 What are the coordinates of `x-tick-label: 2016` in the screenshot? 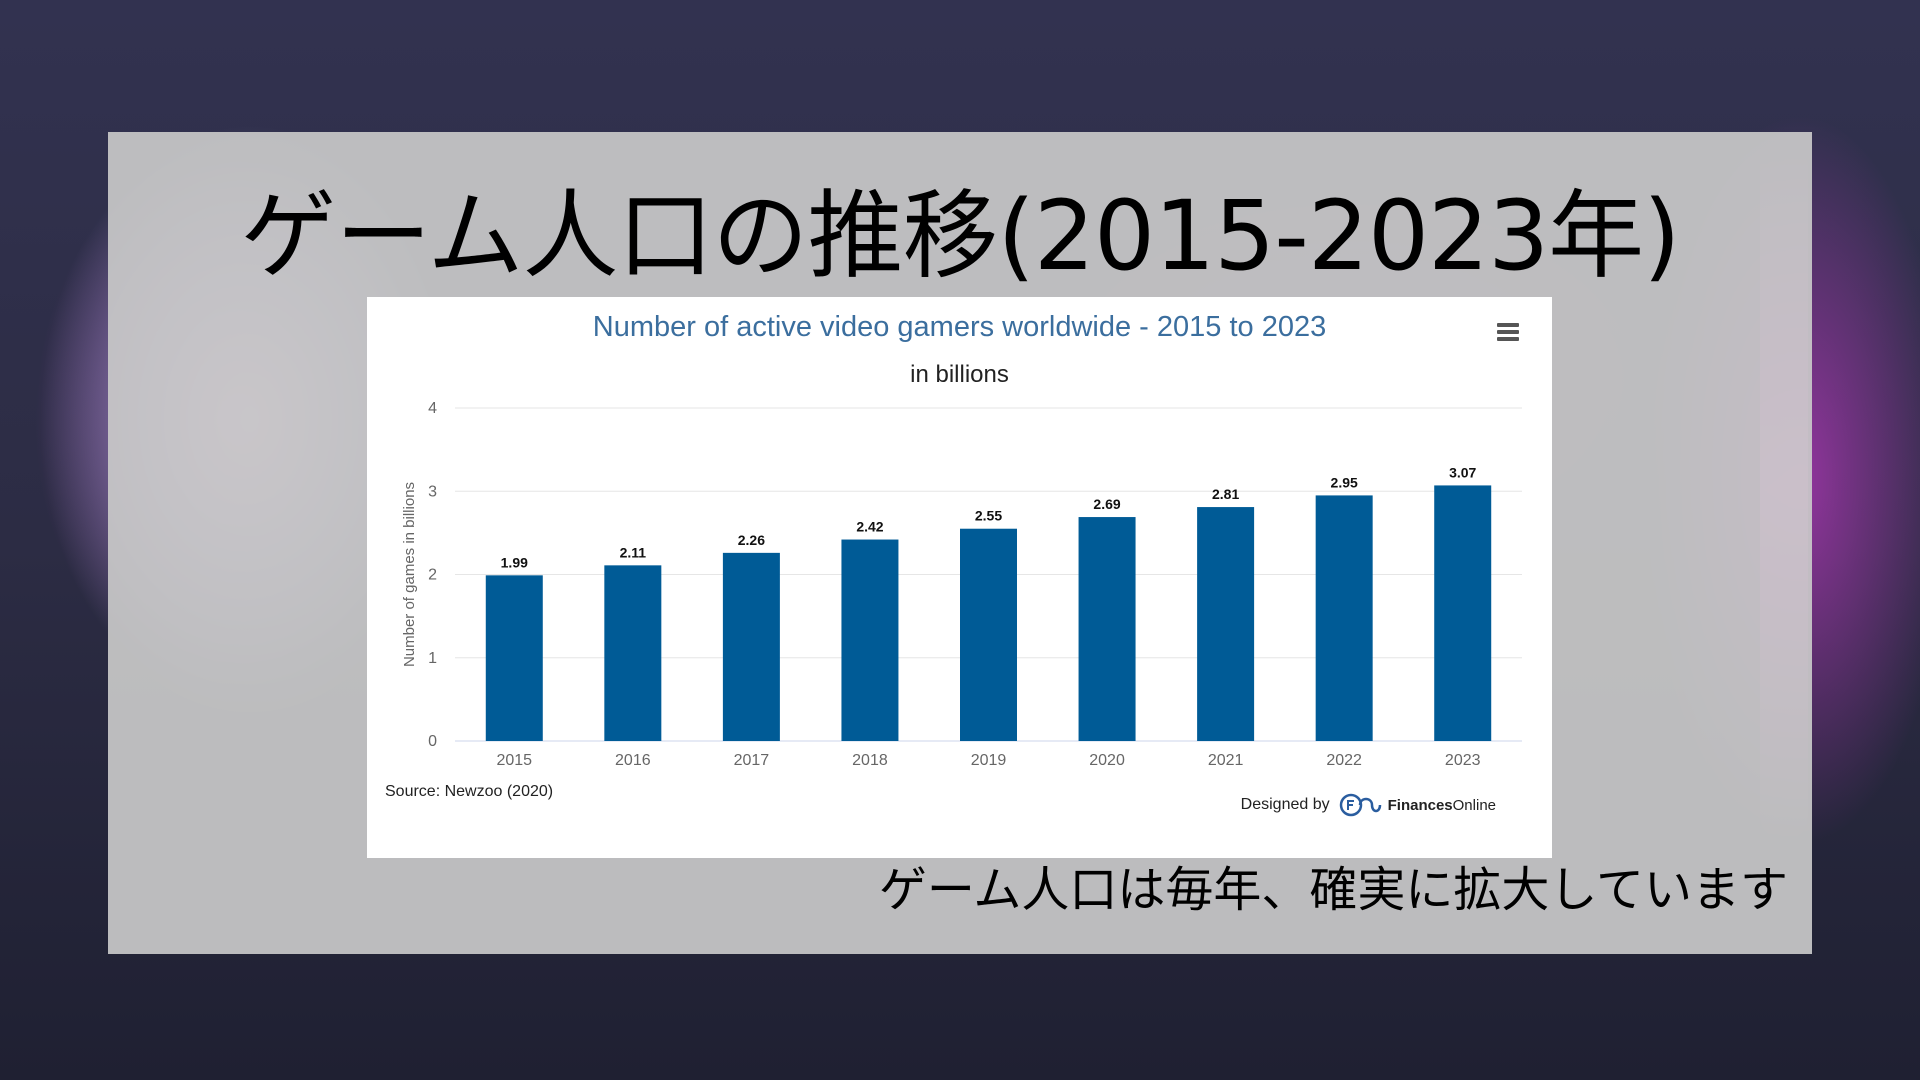 It's located at (633, 760).